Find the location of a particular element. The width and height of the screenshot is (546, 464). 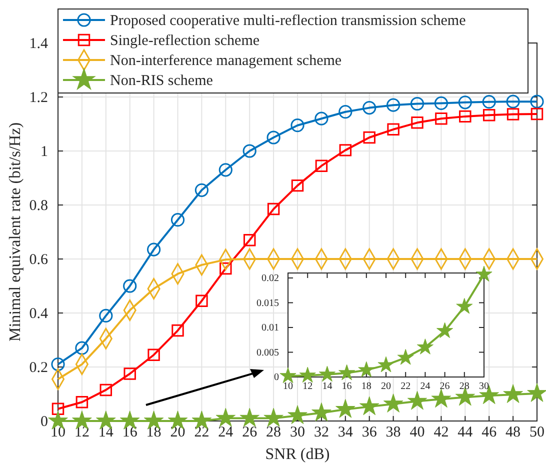

x-tick-label: 14 is located at coordinates (327, 386).